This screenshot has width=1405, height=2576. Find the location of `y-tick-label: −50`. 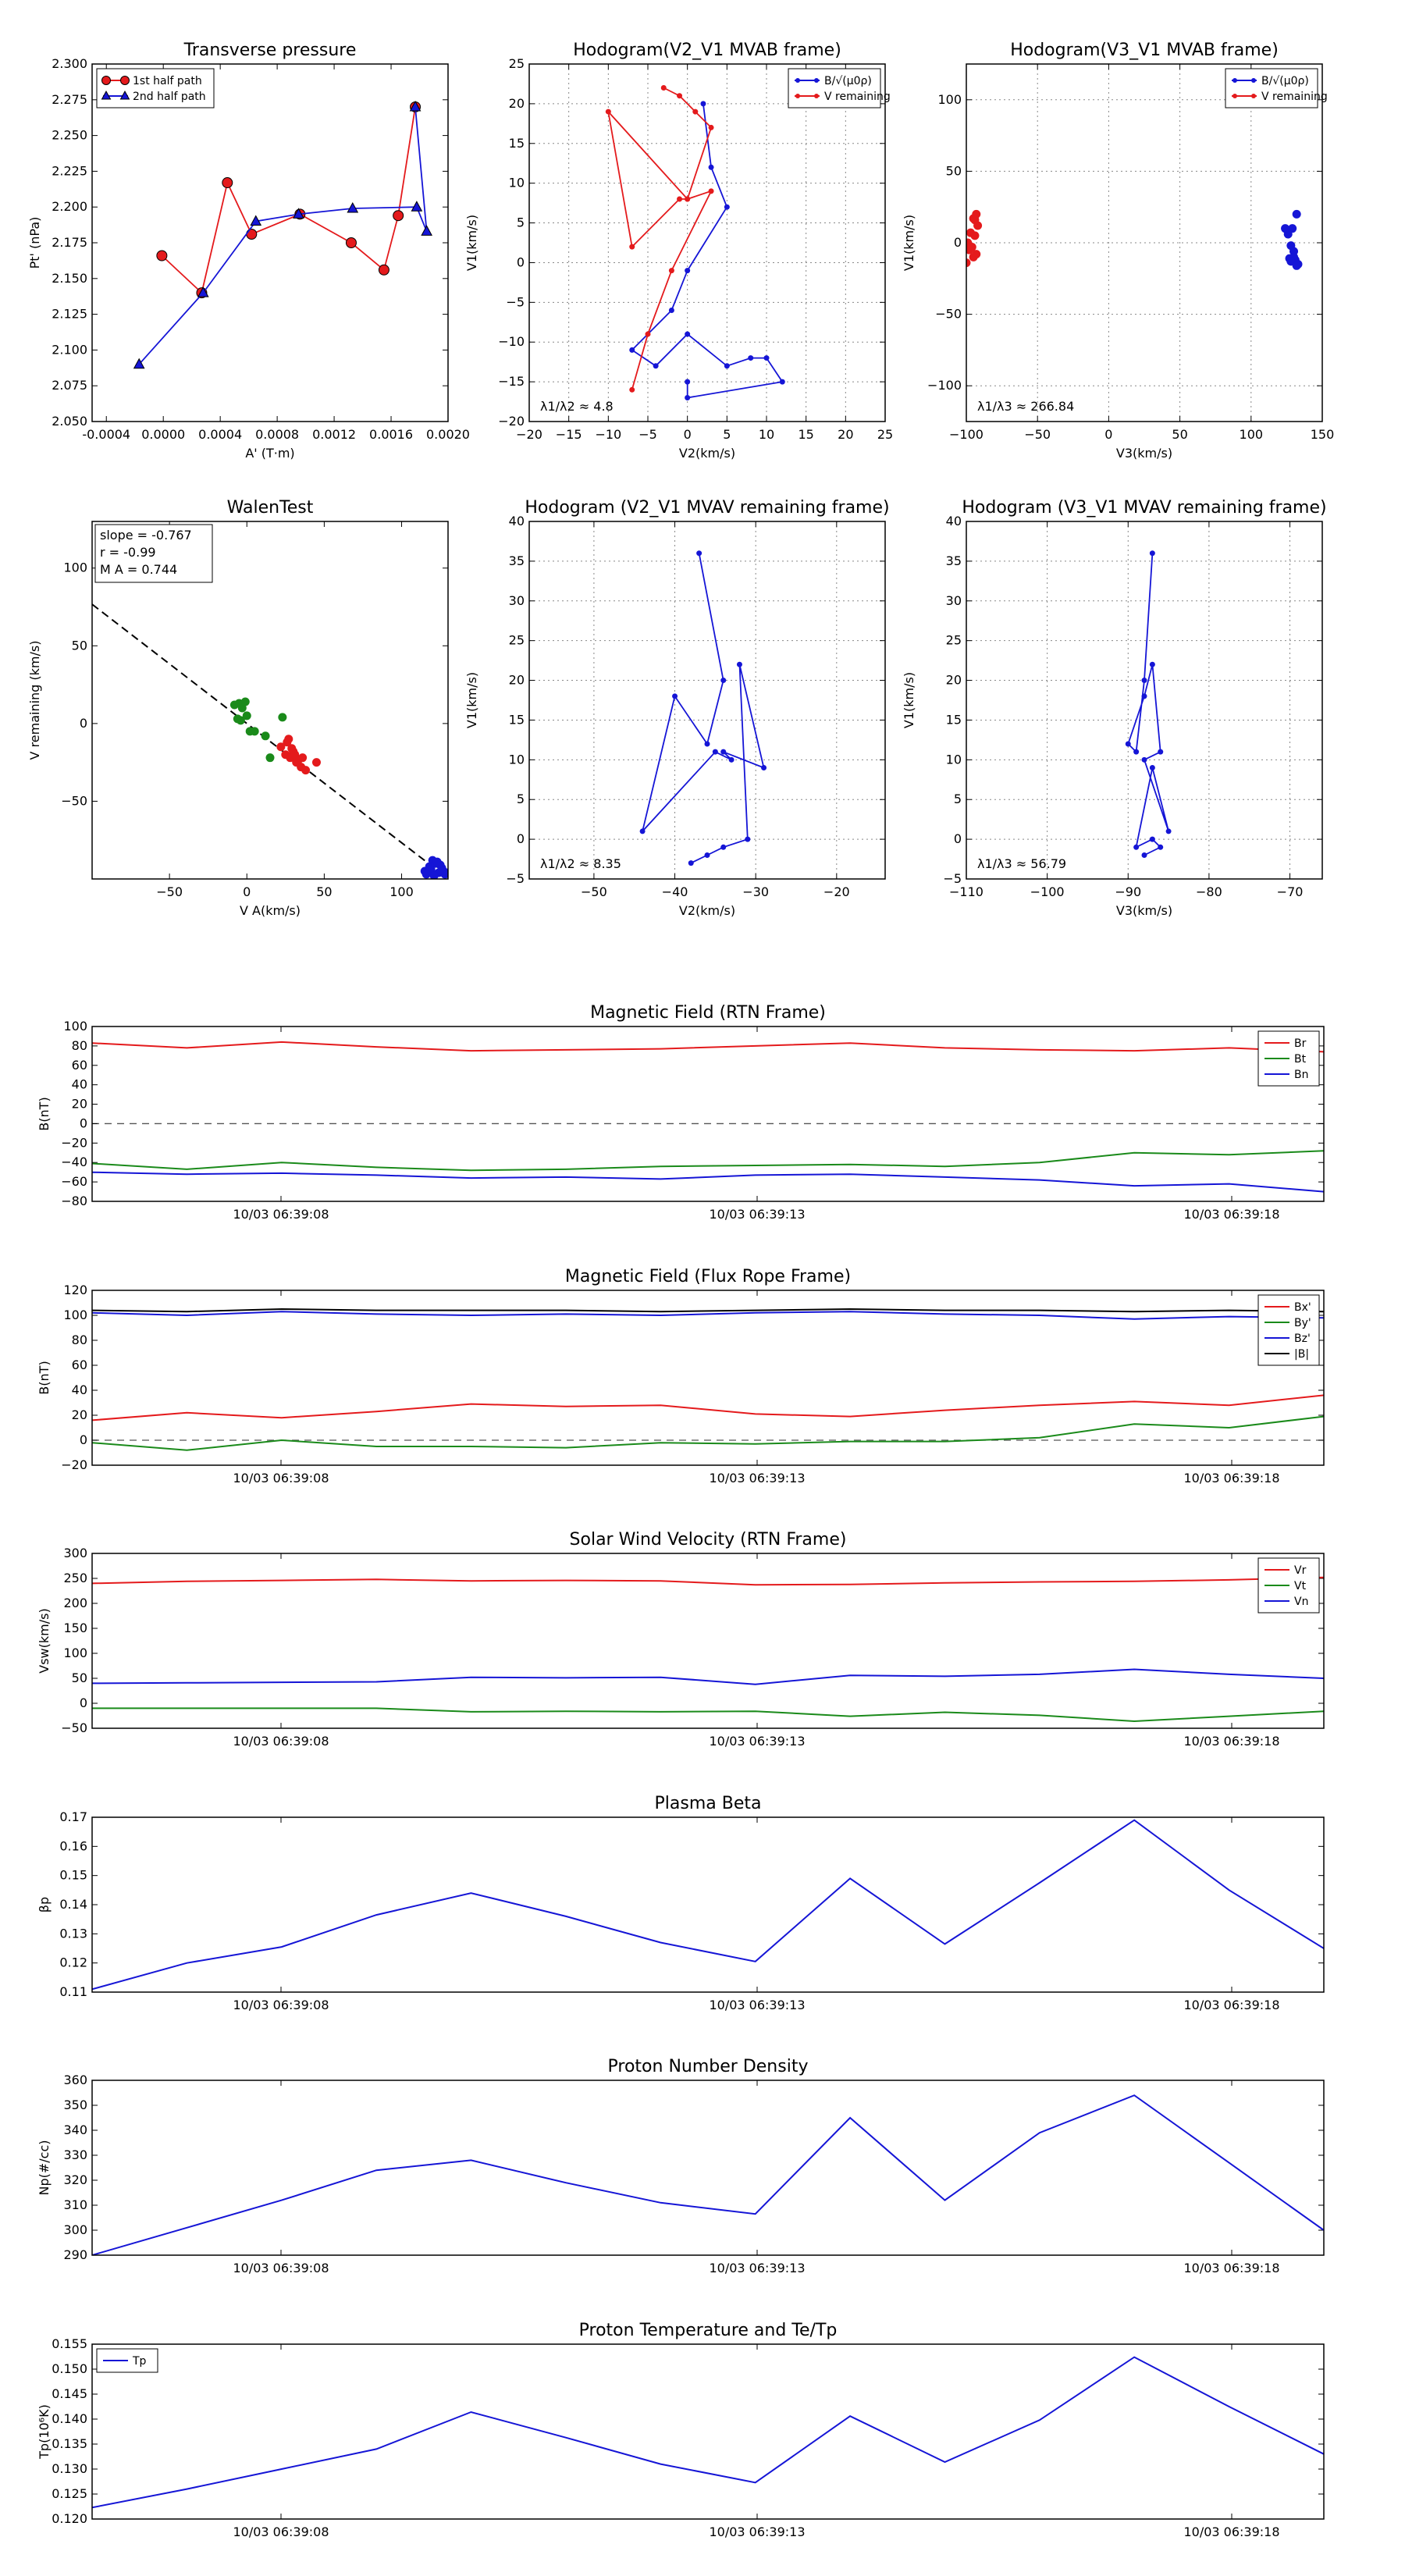

y-tick-label: −50 is located at coordinates (949, 314).